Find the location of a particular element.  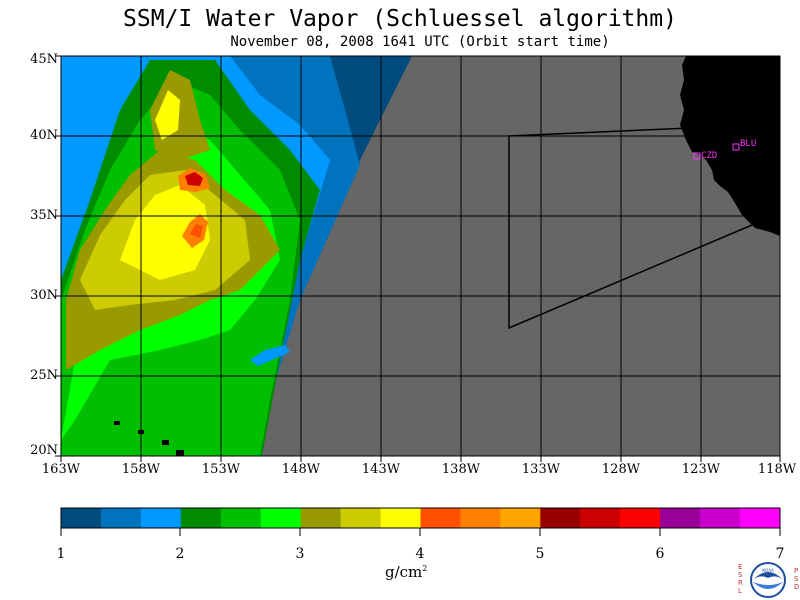

noaa-logo: E S R L P S D NOAA is located at coordinates (768, 580).